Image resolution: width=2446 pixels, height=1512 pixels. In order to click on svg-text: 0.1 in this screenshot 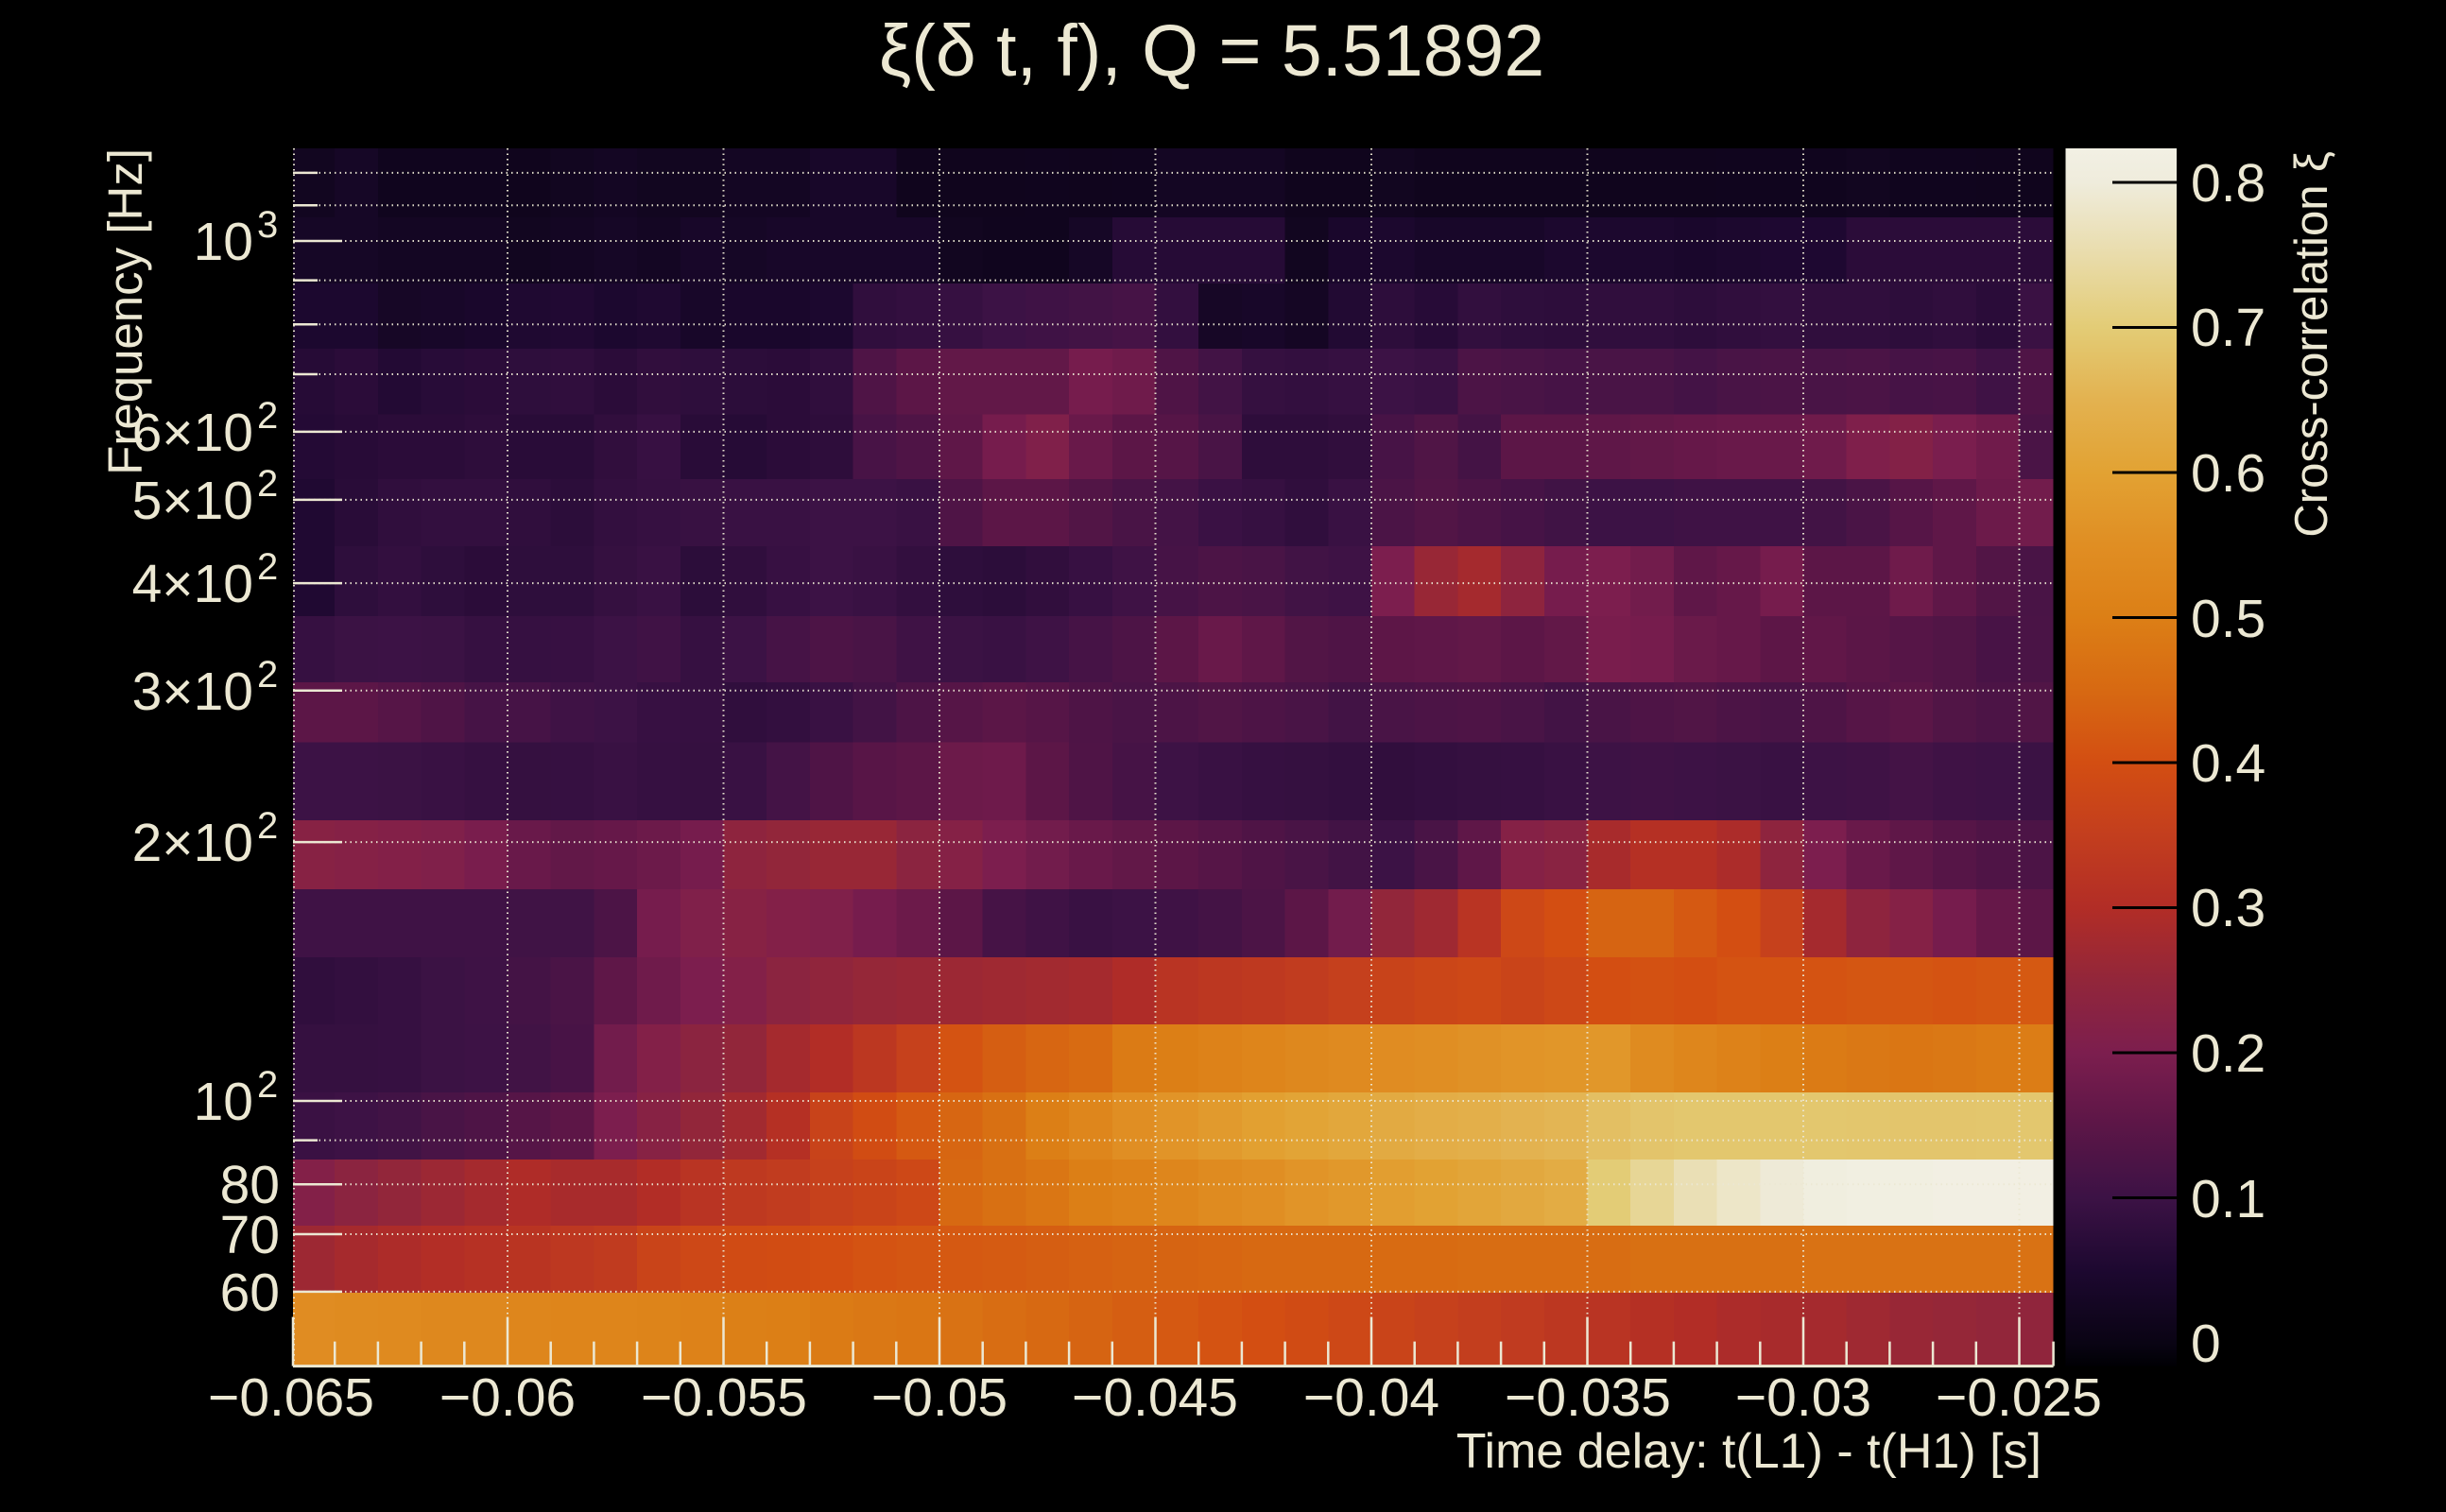, I will do `click(2228, 1199)`.